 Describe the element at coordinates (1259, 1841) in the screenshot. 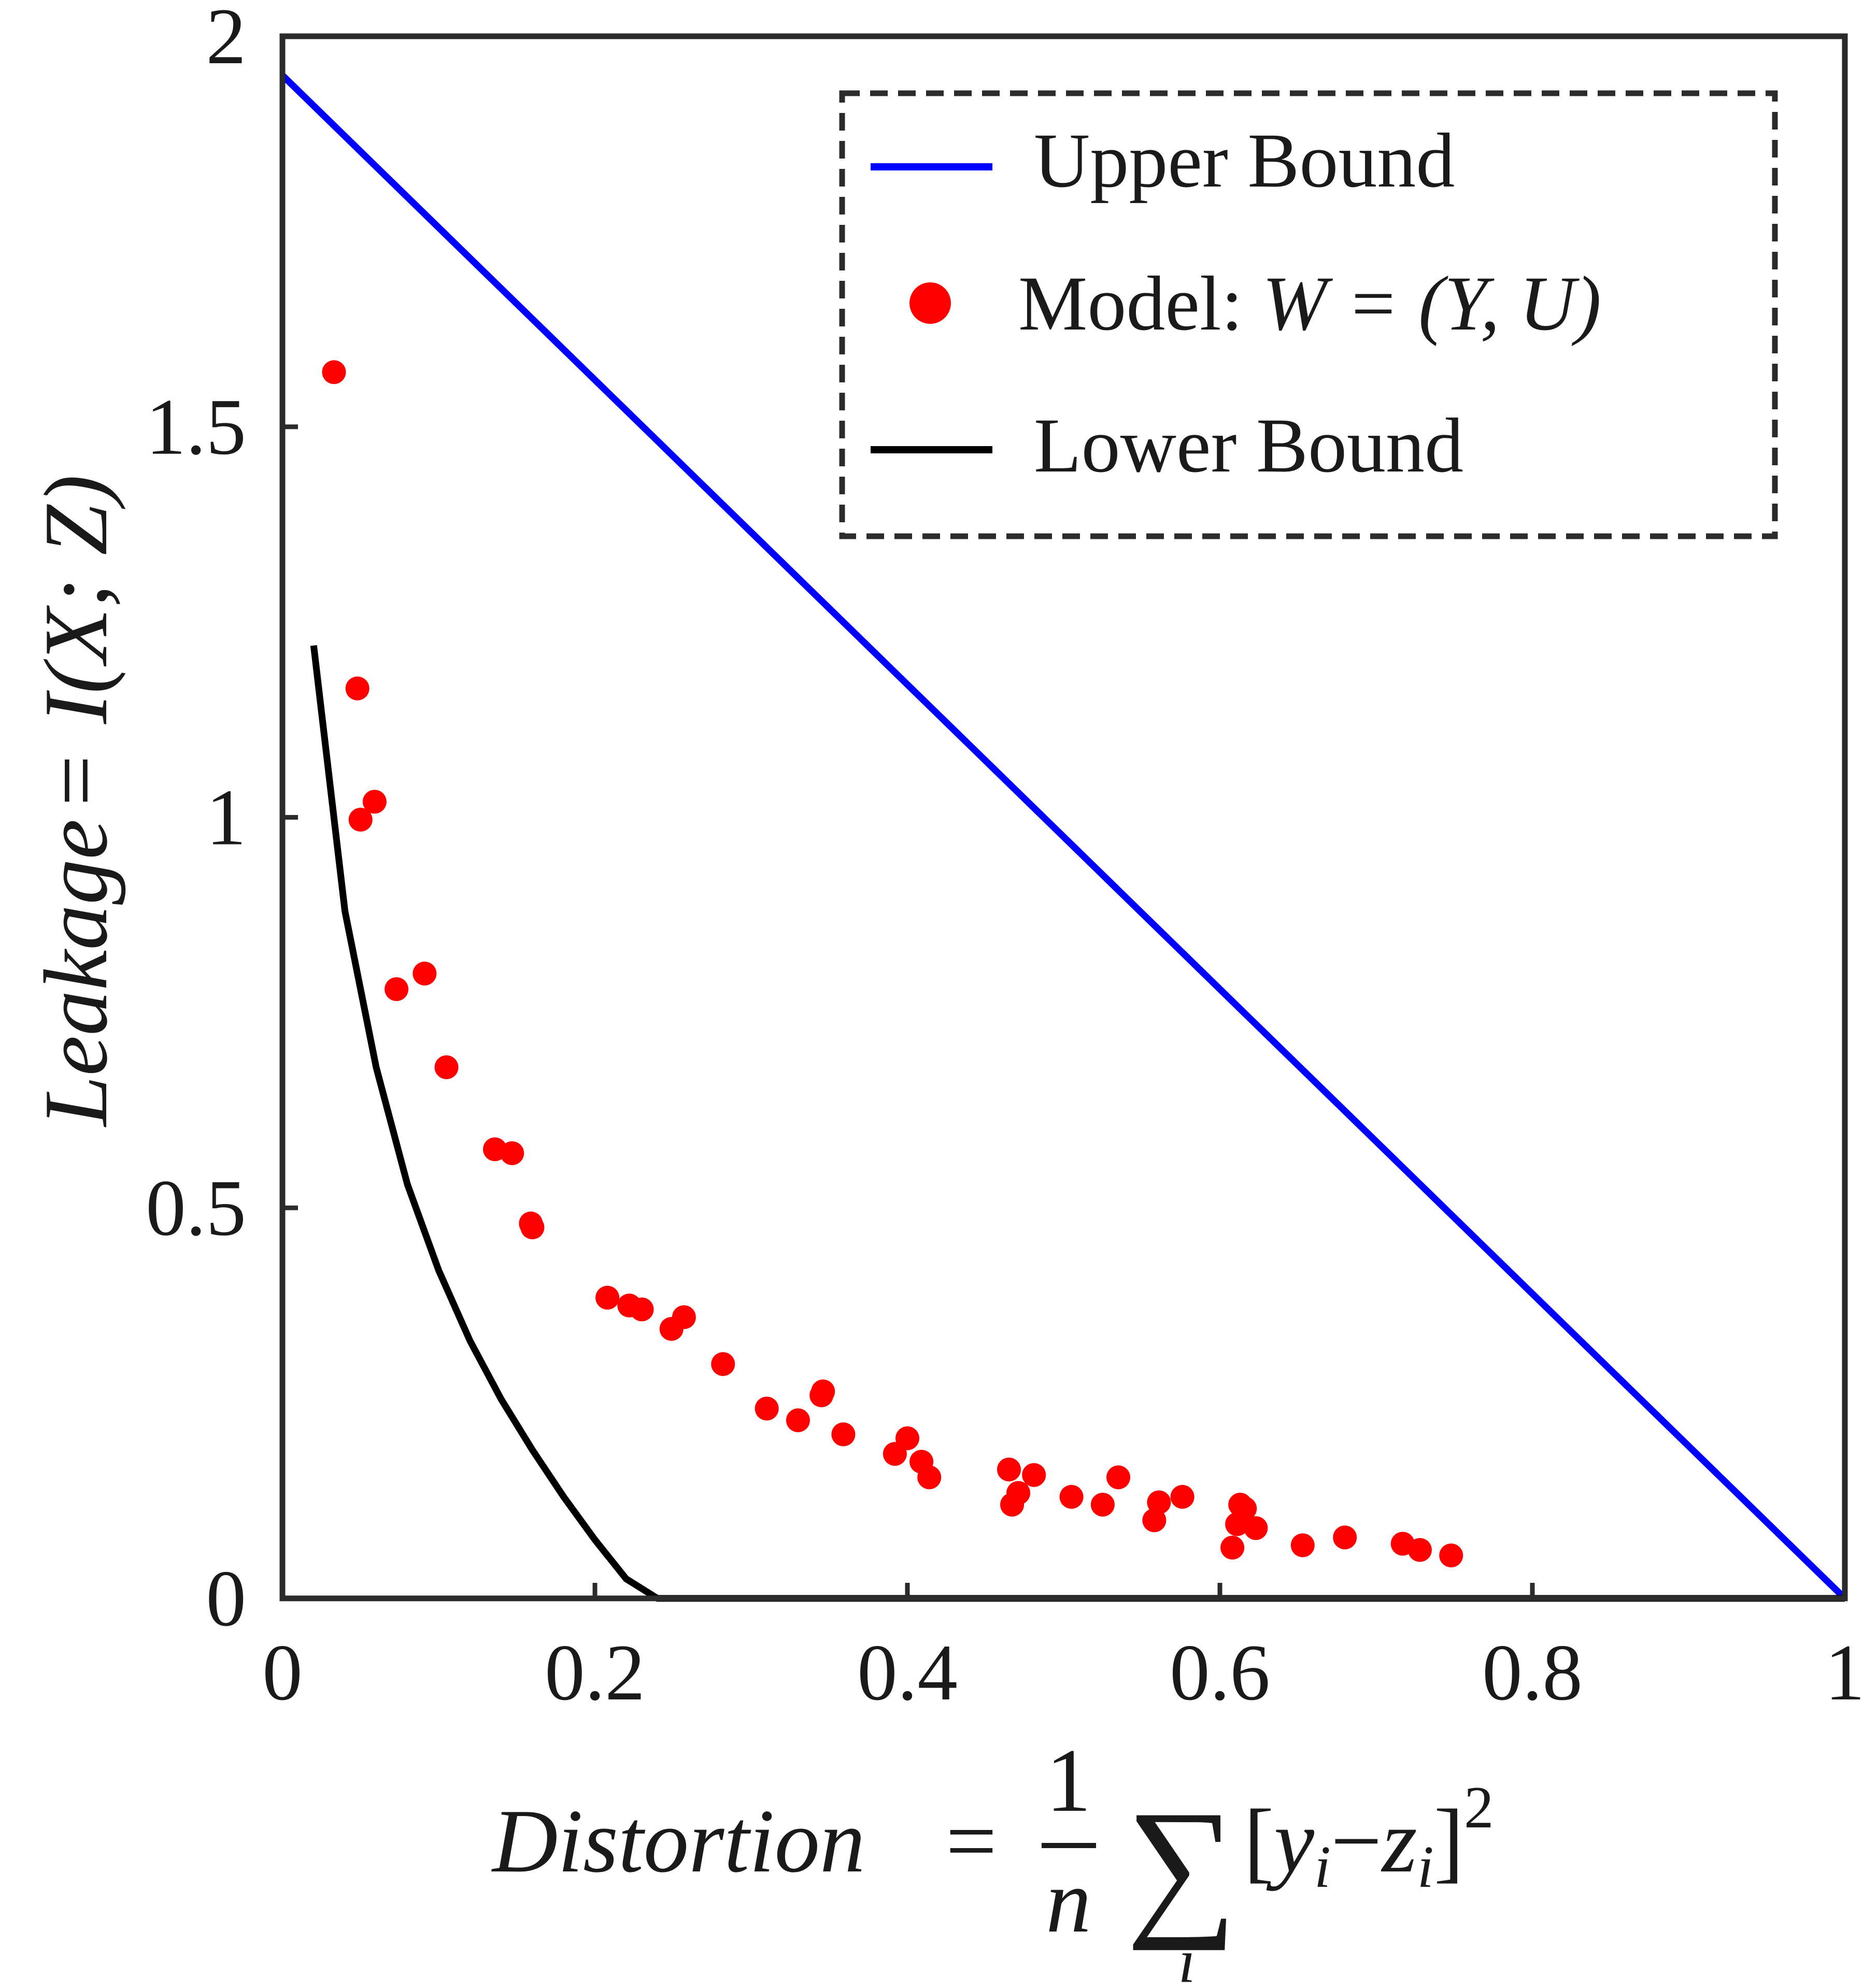

I see `x-axis-label-open: [` at that location.